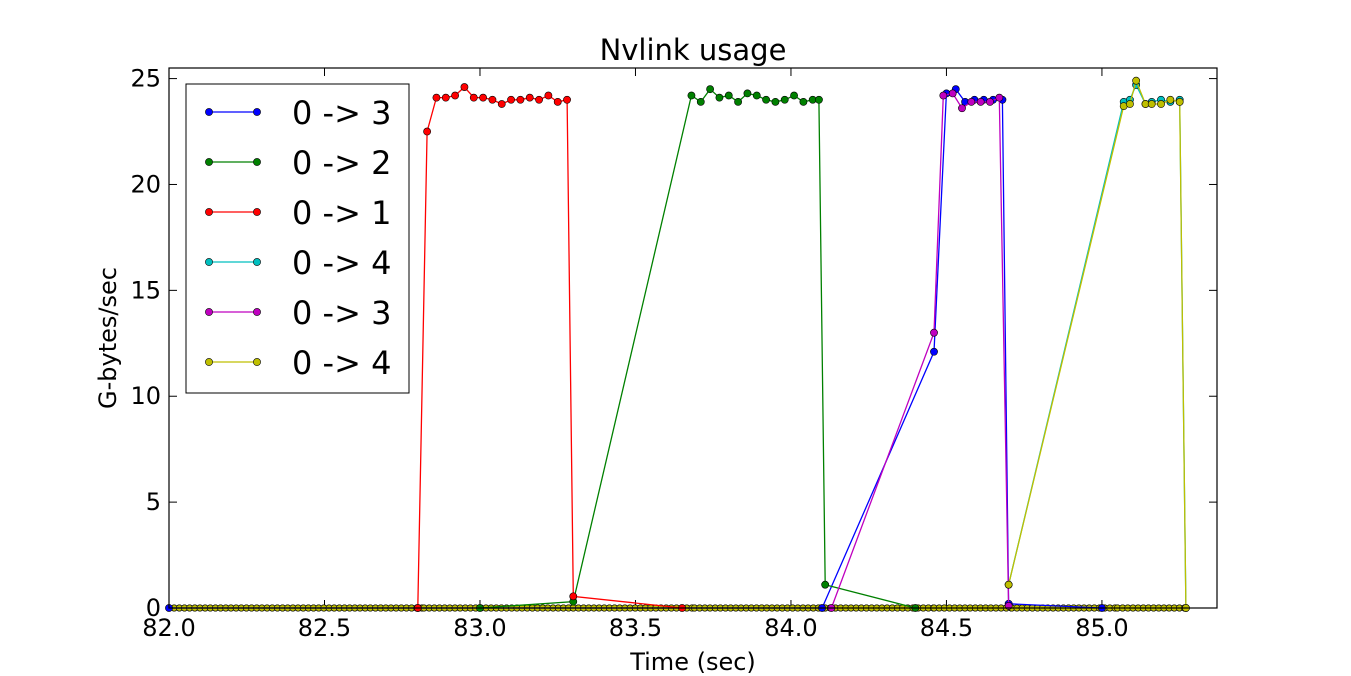 This screenshot has height=676, width=1351. Describe the element at coordinates (108, 338) in the screenshot. I see `y-axis-label: G-bytes/sec` at that location.